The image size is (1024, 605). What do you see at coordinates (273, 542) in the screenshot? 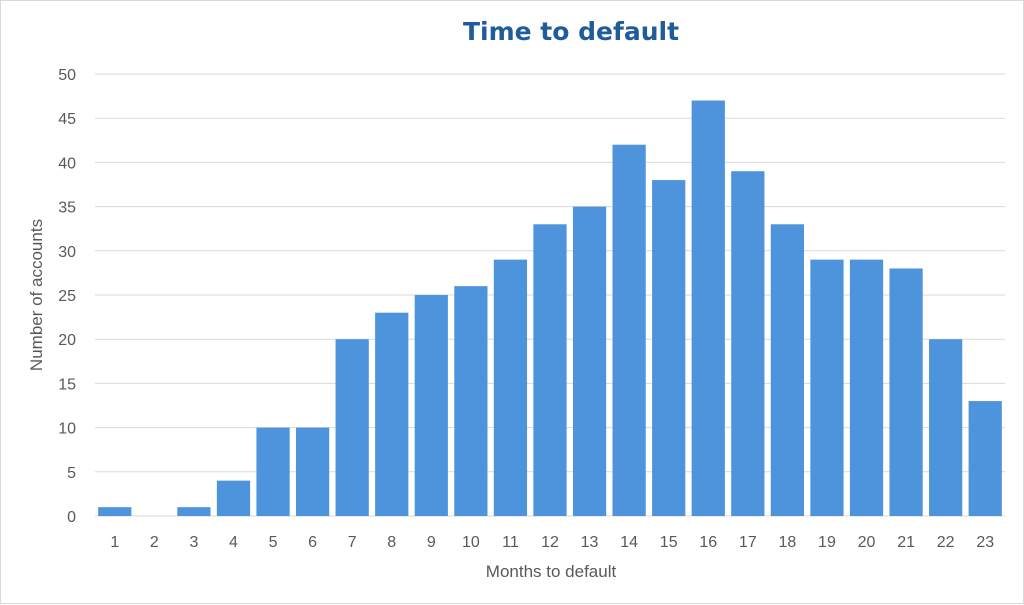
I see `x-tick-label: 5` at bounding box center [273, 542].